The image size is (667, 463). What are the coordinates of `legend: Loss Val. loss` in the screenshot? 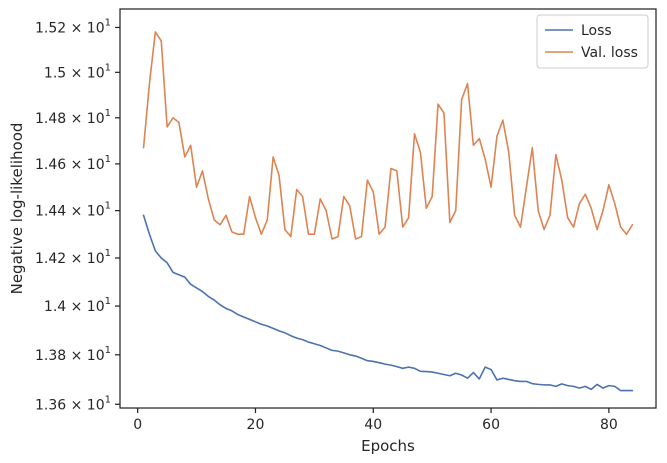 It's located at (592, 41).